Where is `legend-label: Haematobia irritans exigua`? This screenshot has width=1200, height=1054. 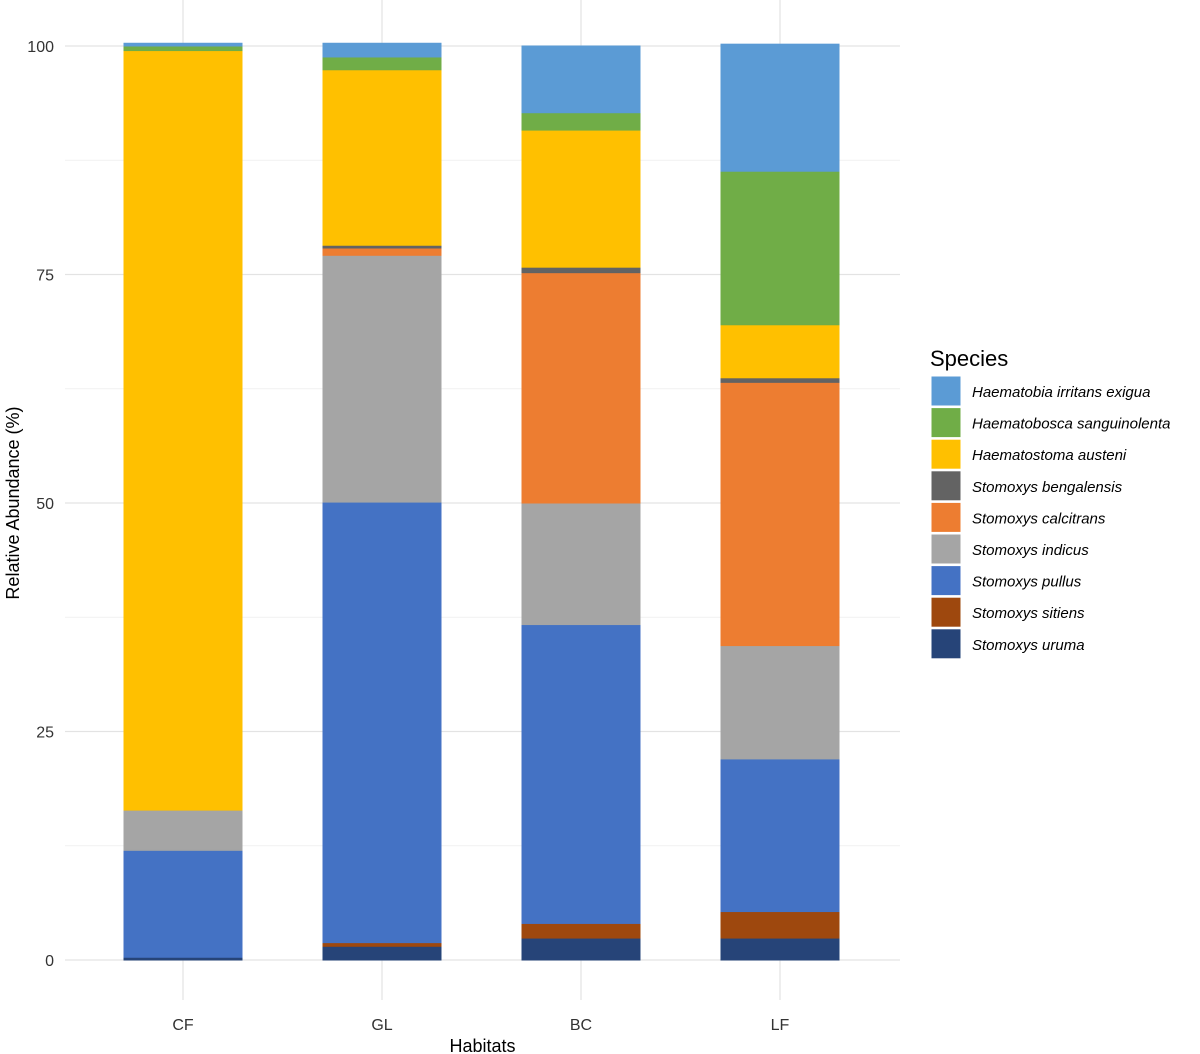
legend-label: Haematobia irritans exigua is located at coordinates (1061, 392).